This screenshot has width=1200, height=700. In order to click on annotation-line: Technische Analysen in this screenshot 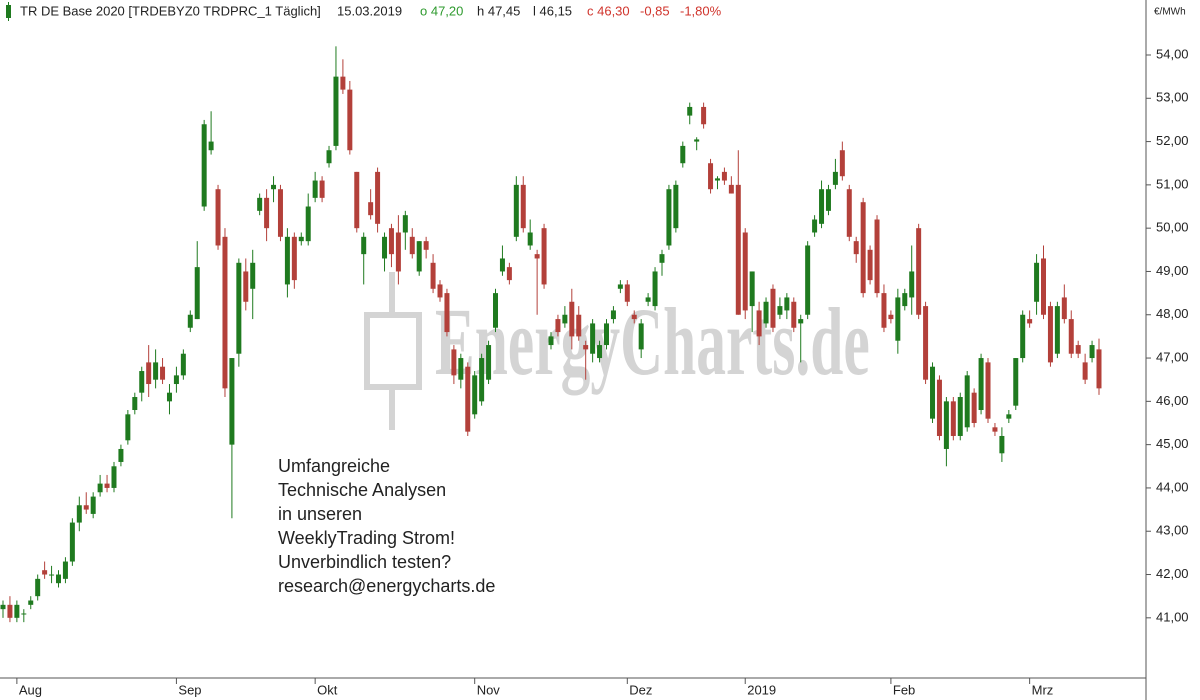, I will do `click(362, 490)`.